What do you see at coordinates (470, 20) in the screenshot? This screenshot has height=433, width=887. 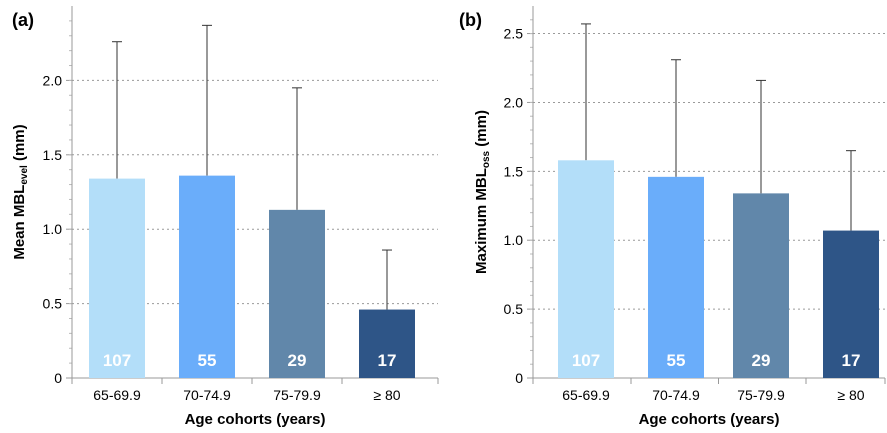 I see `panel-label: (b)` at bounding box center [470, 20].